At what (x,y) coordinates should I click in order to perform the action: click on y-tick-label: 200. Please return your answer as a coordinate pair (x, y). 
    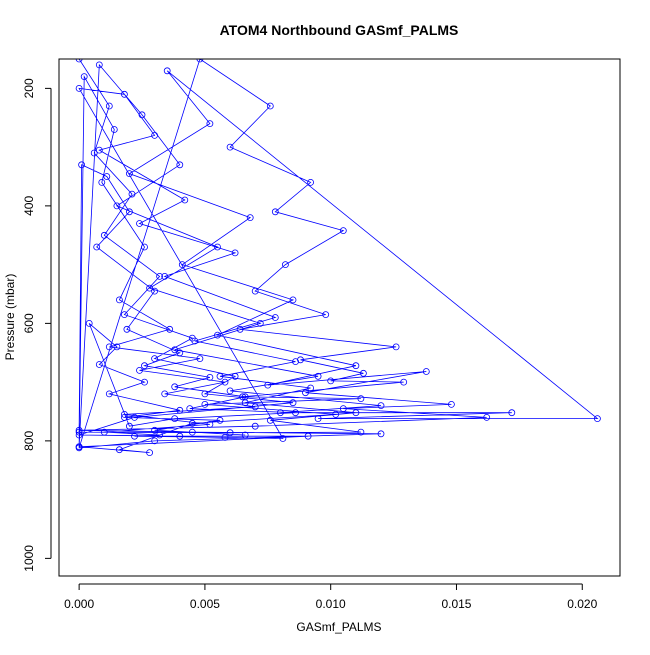
    Looking at the image, I should click on (29, 88).